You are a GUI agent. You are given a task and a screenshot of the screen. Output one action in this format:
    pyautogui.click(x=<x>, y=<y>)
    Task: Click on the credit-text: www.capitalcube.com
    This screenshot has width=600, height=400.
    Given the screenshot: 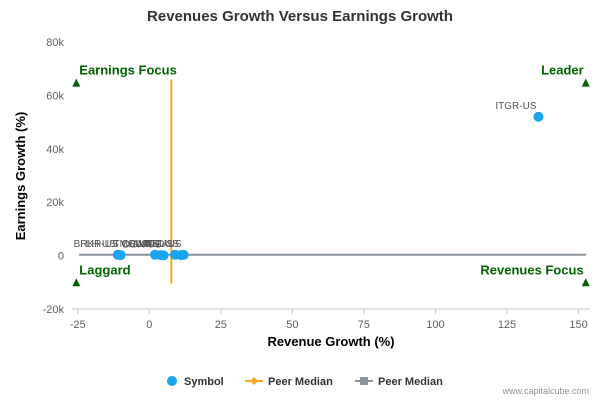 What is the action you would take?
    pyautogui.click(x=545, y=391)
    